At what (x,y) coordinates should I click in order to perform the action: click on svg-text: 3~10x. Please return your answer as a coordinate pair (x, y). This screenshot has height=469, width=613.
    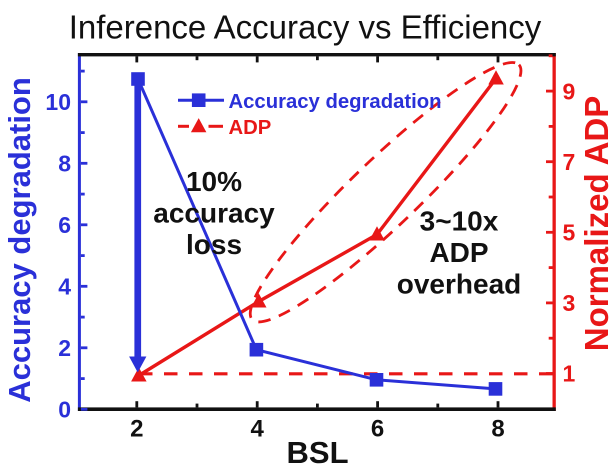
    Looking at the image, I should click on (459, 221).